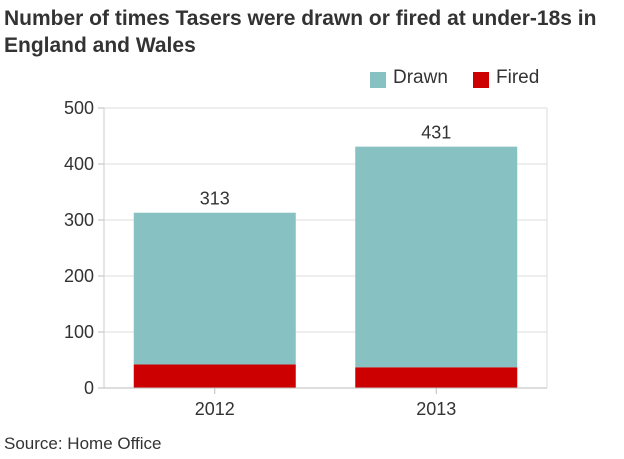 The width and height of the screenshot is (624, 459). I want to click on legend-swatch-fired, so click(481, 80).